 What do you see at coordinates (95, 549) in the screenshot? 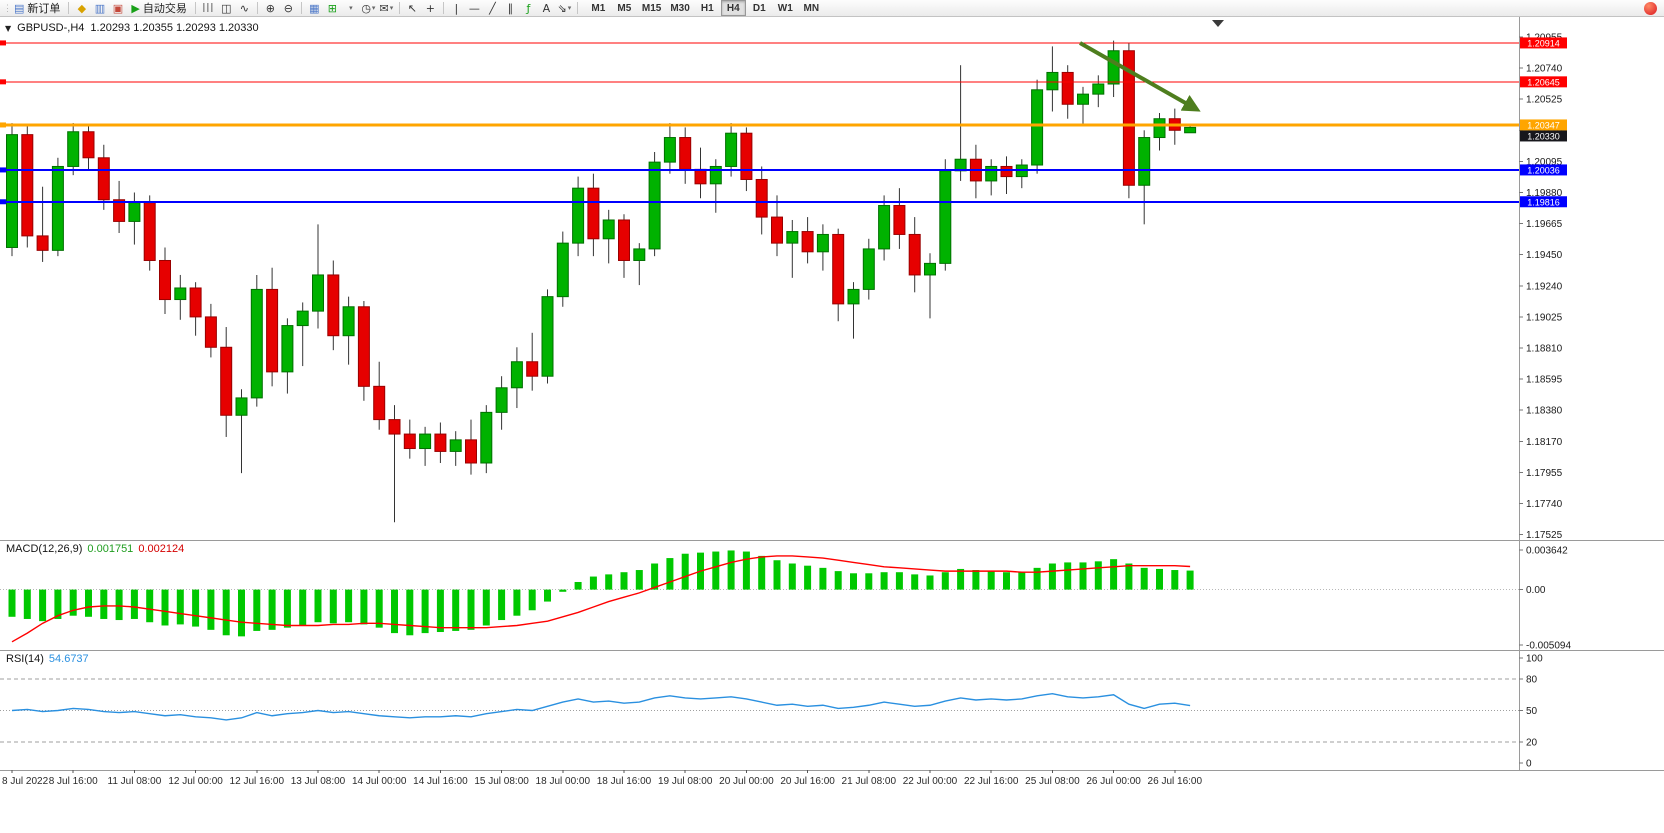
I see `macd-label: MACD(12,26,9) 0.001751 0.002124` at bounding box center [95, 549].